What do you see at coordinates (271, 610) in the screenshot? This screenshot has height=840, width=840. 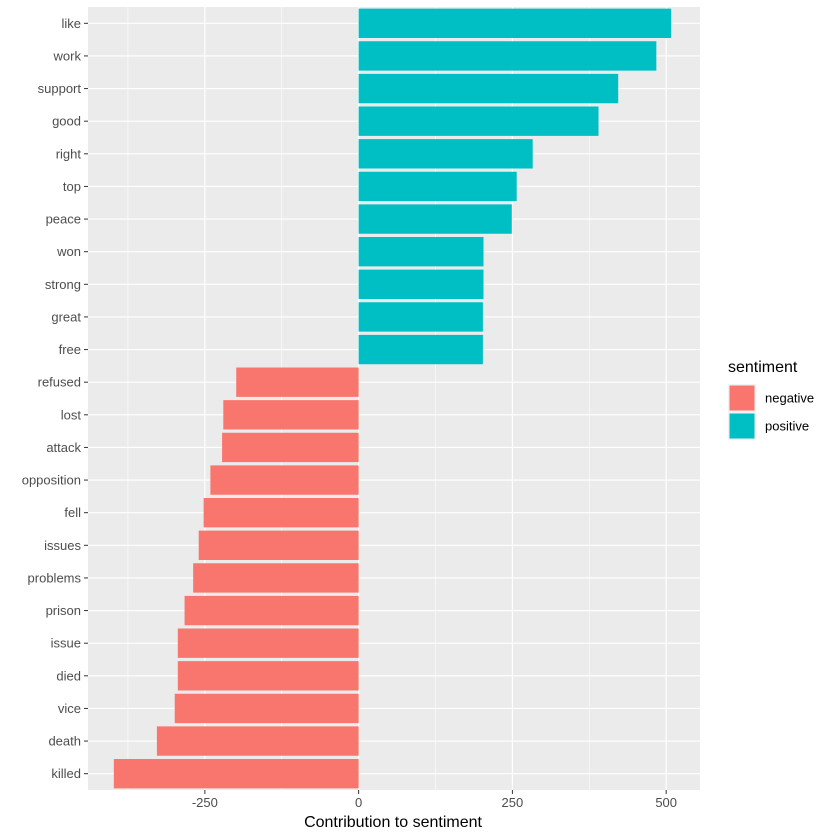 I see `bar-prison` at bounding box center [271, 610].